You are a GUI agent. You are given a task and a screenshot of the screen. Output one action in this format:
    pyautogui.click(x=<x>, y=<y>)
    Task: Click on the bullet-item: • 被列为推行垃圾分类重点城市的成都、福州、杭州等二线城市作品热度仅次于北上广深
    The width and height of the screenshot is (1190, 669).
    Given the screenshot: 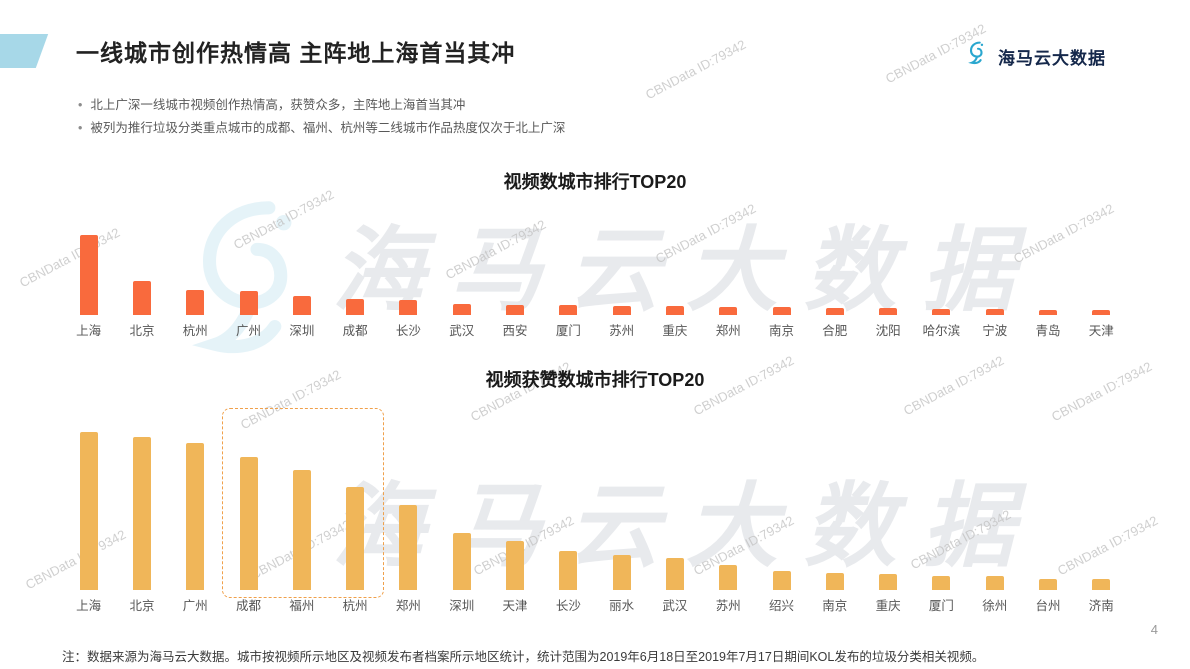 What is the action you would take?
    pyautogui.click(x=321, y=128)
    